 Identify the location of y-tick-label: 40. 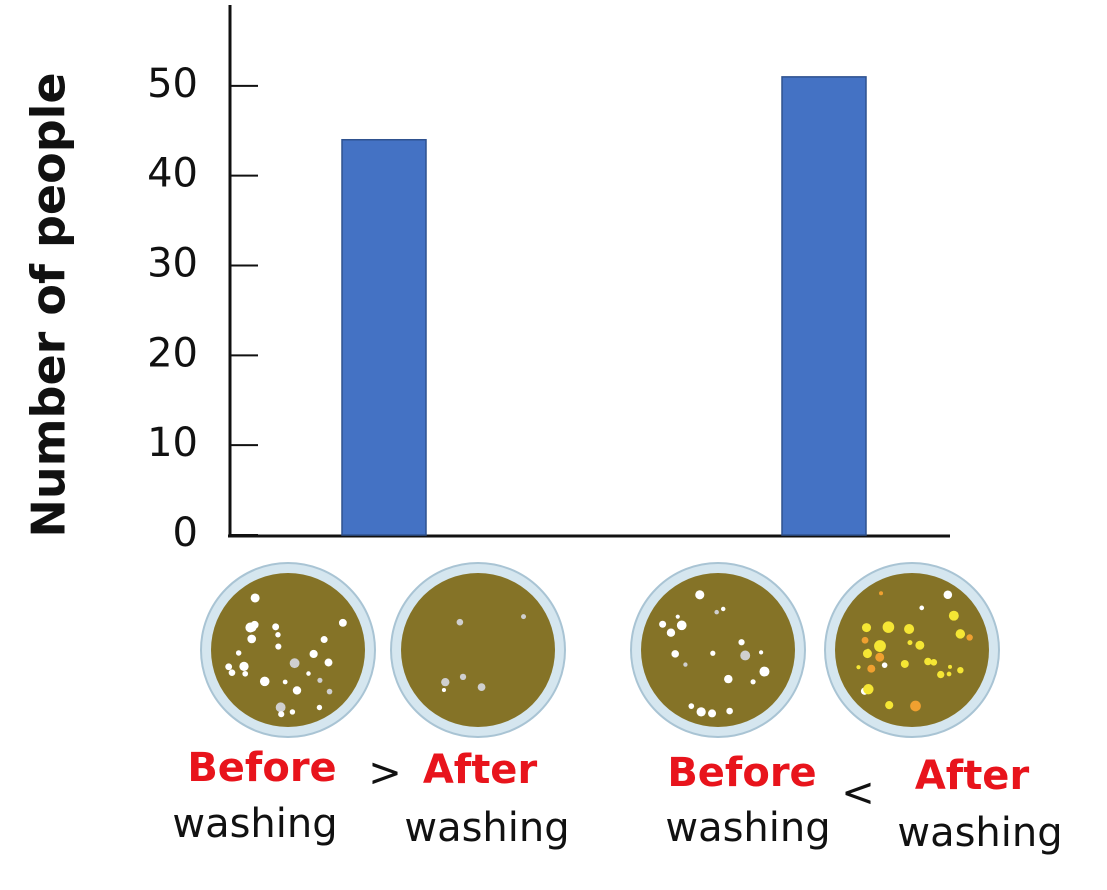
(172, 174).